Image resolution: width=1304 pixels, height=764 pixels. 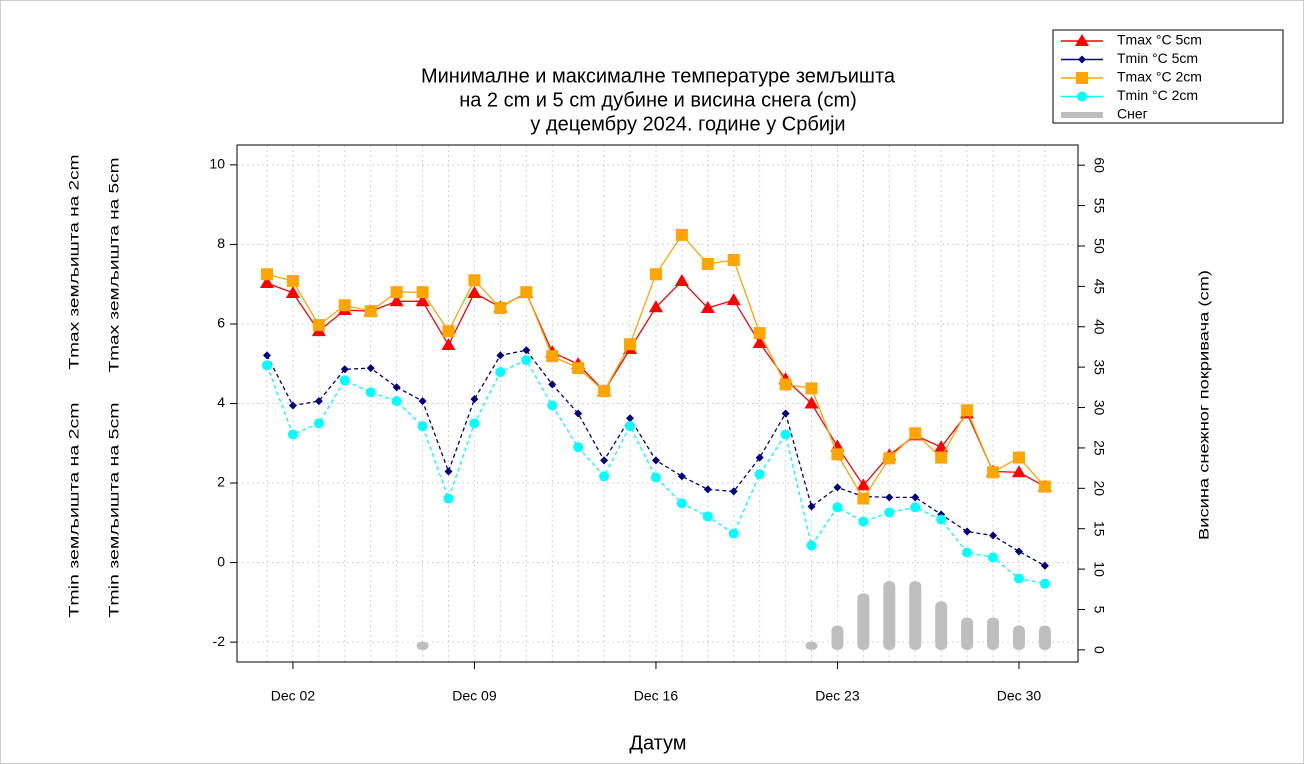 I want to click on y-tick-label: 10, so click(x=217, y=164).